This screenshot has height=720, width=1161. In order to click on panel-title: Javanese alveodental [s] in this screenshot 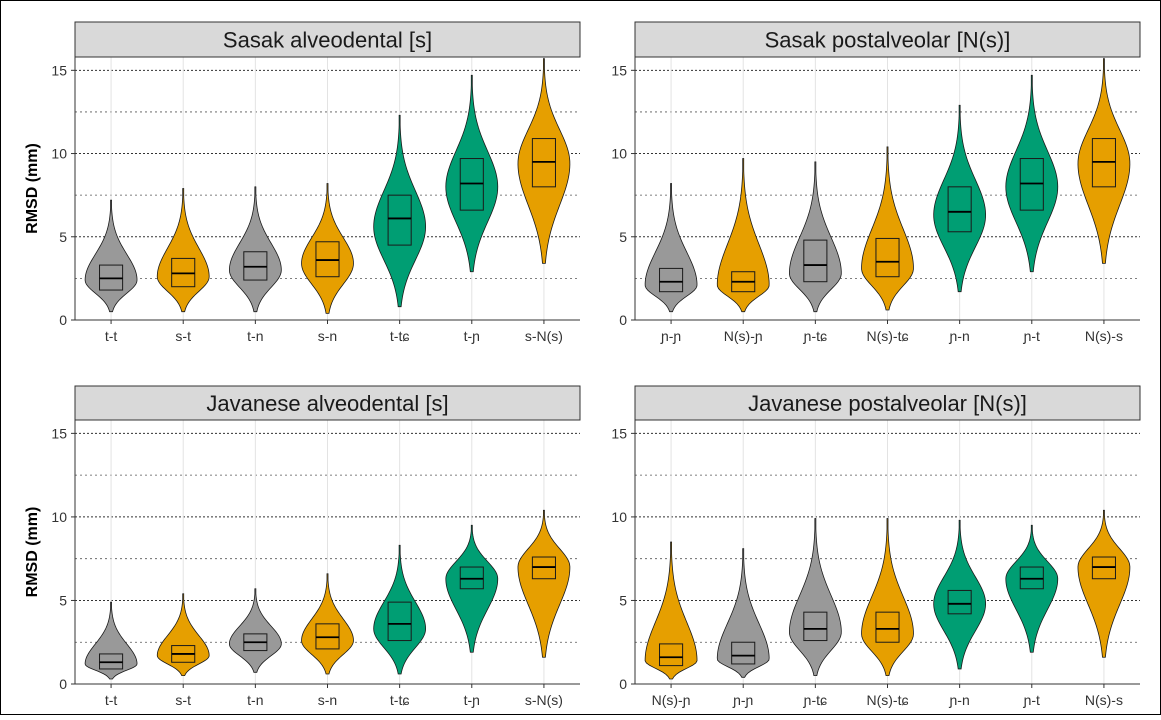, I will do `click(327, 403)`.